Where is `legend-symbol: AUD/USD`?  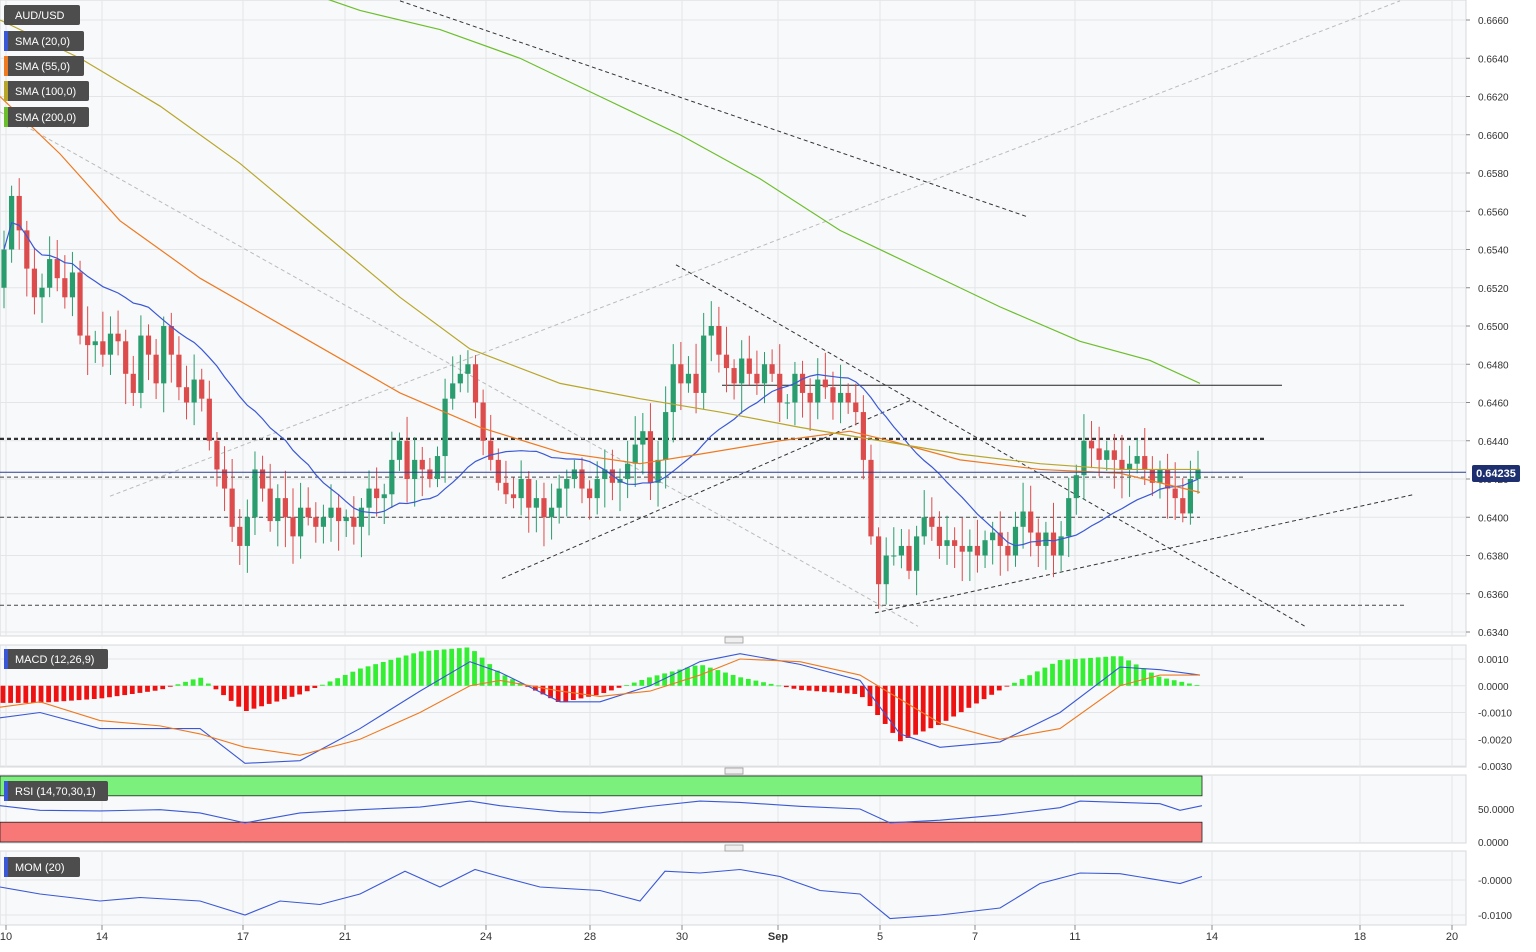 legend-symbol: AUD/USD is located at coordinates (42, 15).